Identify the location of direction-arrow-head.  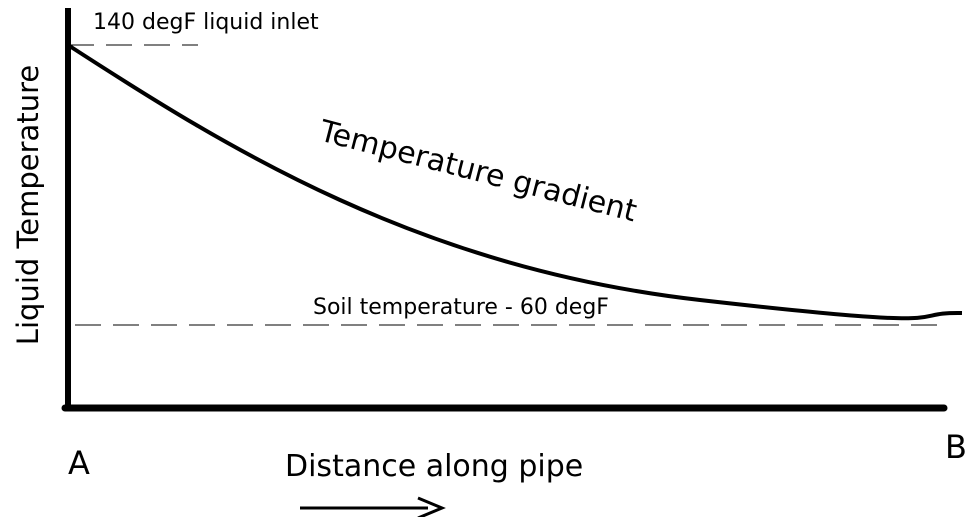
(431, 506).